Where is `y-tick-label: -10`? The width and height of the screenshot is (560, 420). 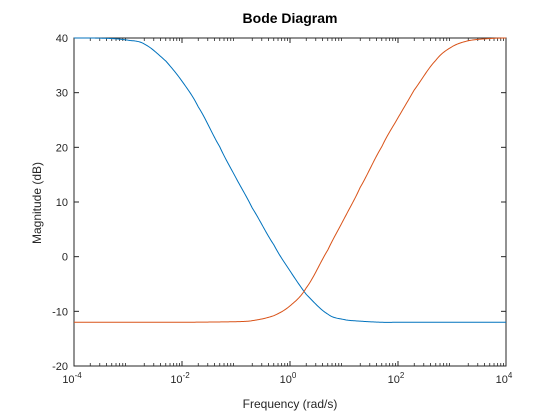
y-tick-label: -10 is located at coordinates (60, 312).